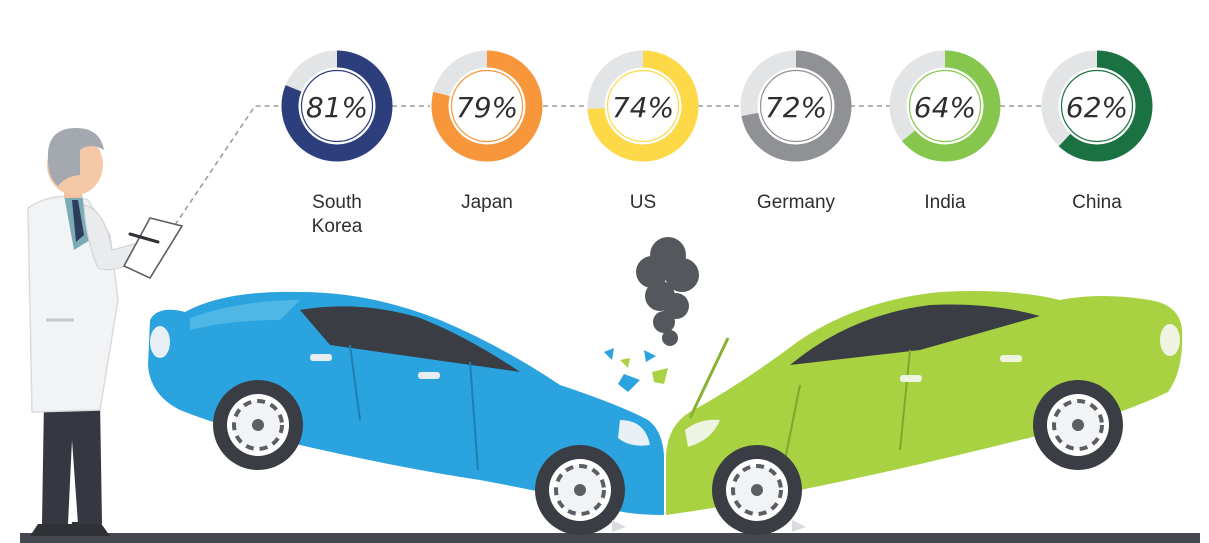 The image size is (1209, 543). What do you see at coordinates (709, 378) in the screenshot?
I see `green-car-hood` at bounding box center [709, 378].